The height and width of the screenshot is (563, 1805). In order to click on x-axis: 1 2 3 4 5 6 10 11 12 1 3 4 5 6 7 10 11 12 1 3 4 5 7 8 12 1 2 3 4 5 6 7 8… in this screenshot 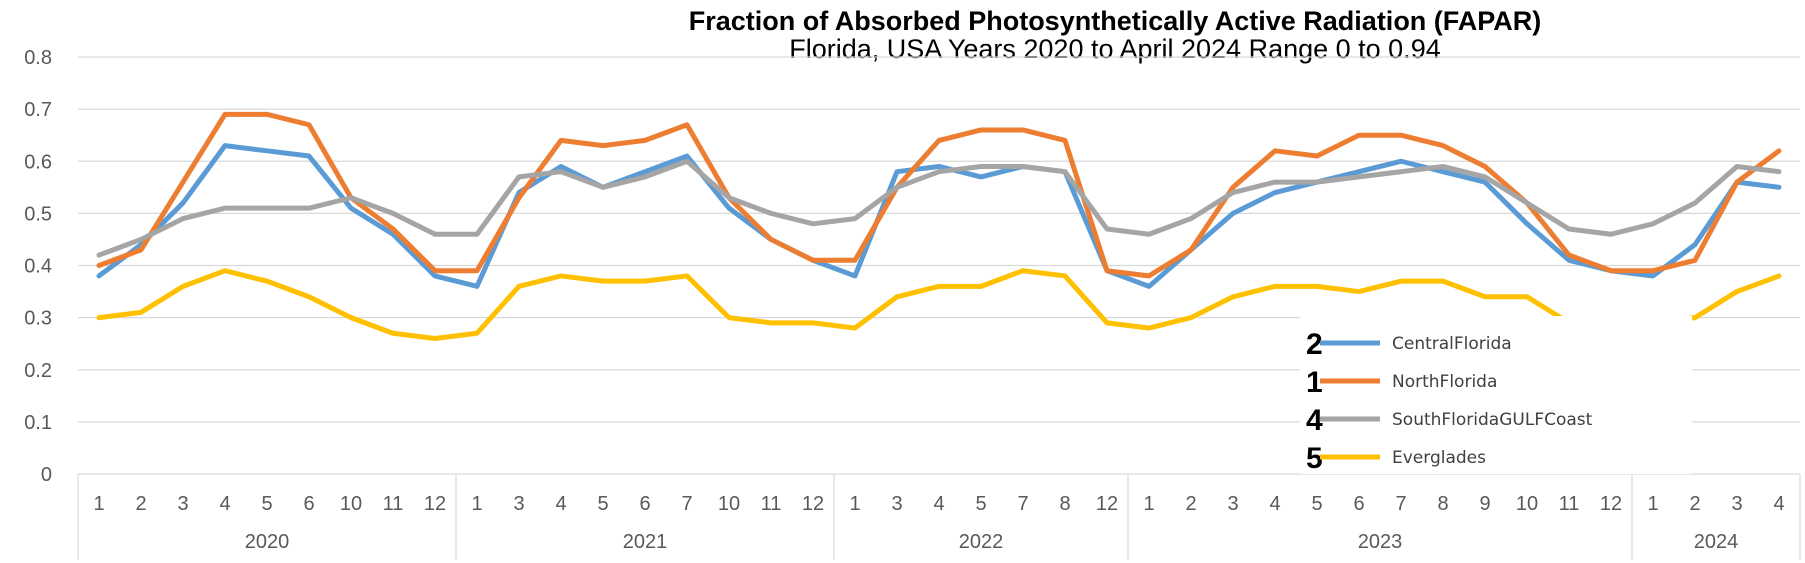, I will do `click(939, 517)`.